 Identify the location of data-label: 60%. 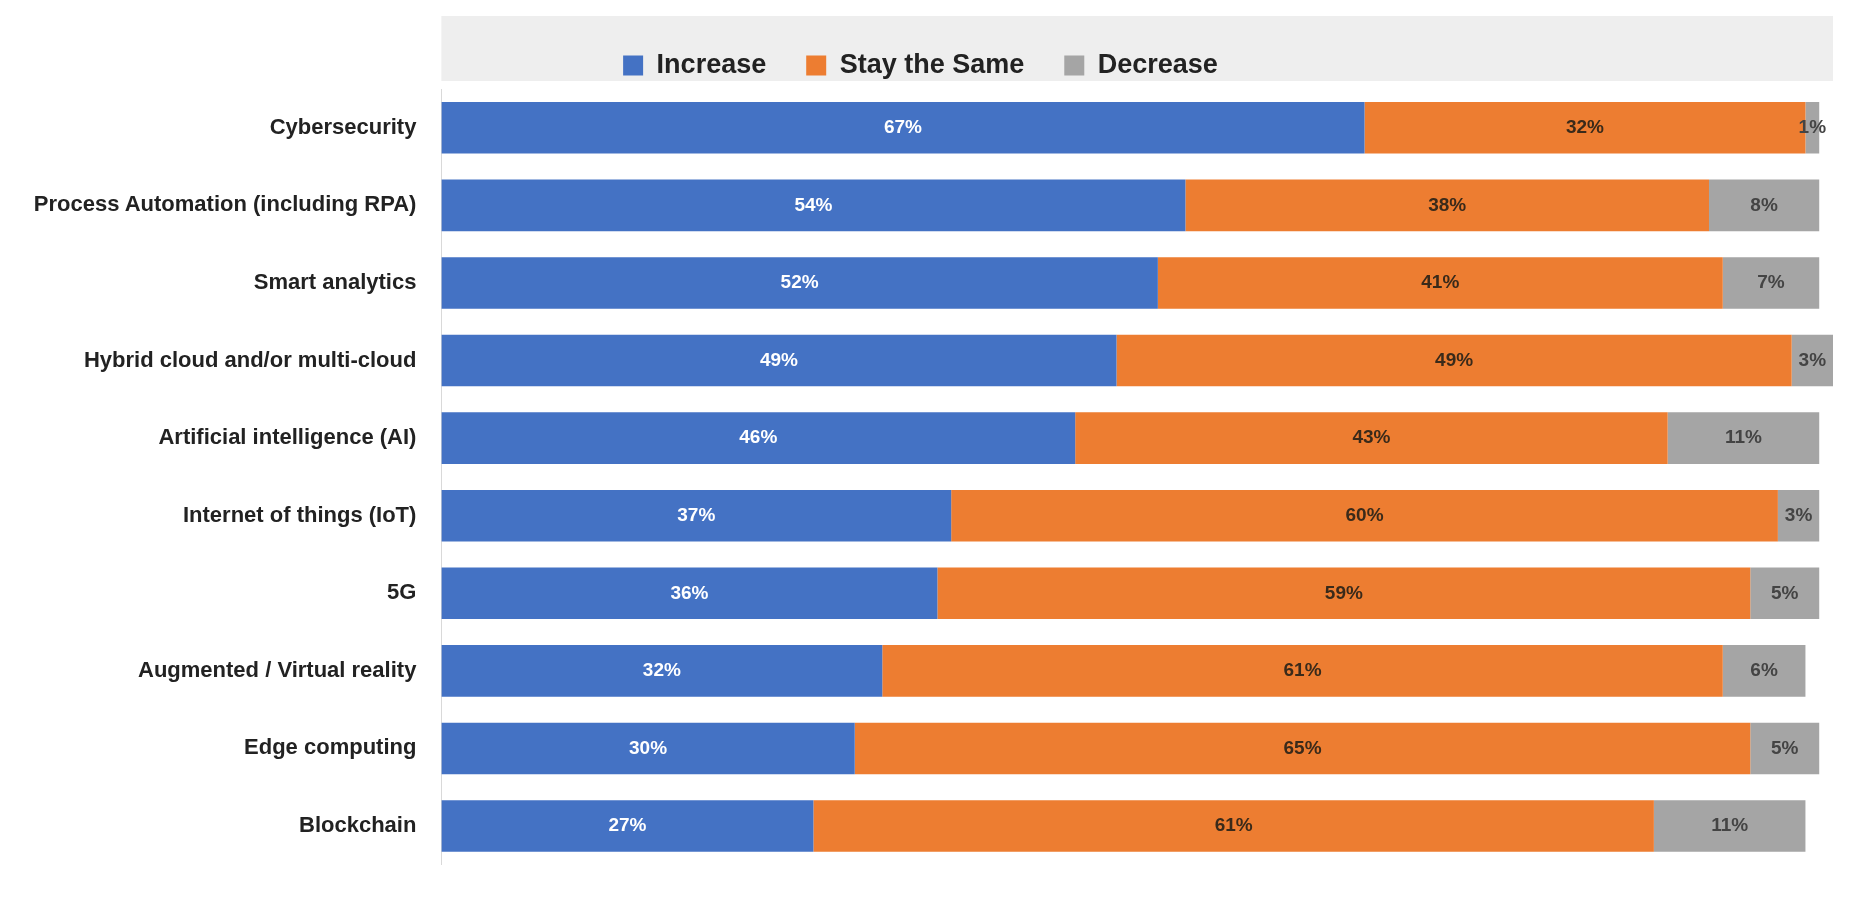
(1364, 514).